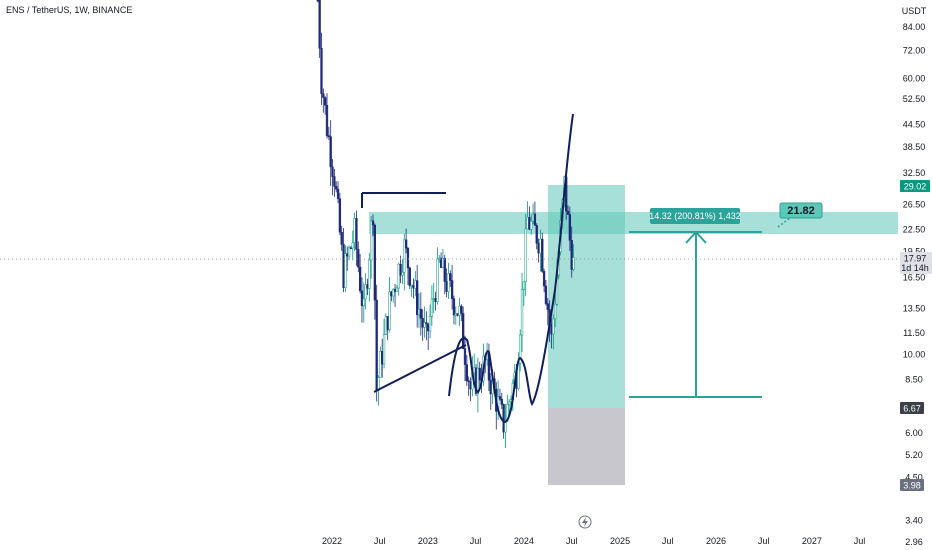 This screenshot has width=932, height=550. What do you see at coordinates (914, 308) in the screenshot?
I see `price-scale-label: 13.50` at bounding box center [914, 308].